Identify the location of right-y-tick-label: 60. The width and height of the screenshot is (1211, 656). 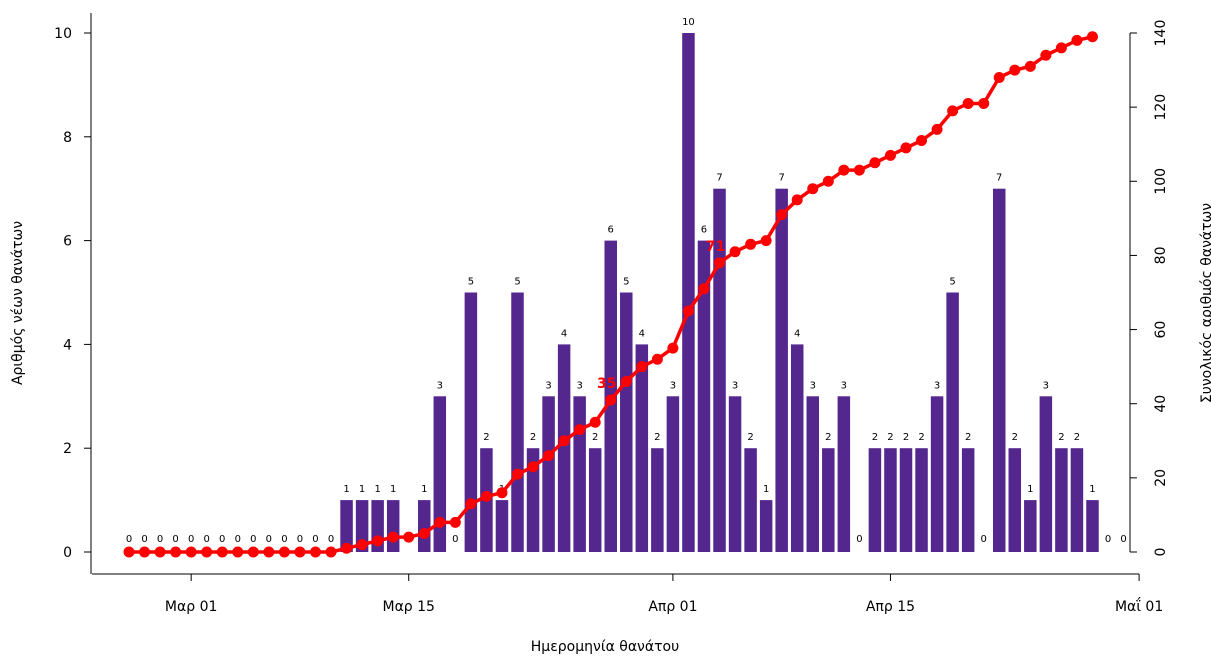
(1161, 330).